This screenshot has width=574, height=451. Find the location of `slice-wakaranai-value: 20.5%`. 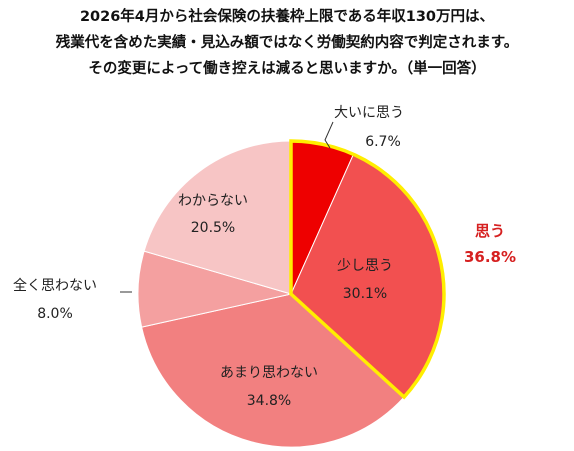

slice-wakaranai-value: 20.5% is located at coordinates (213, 228).